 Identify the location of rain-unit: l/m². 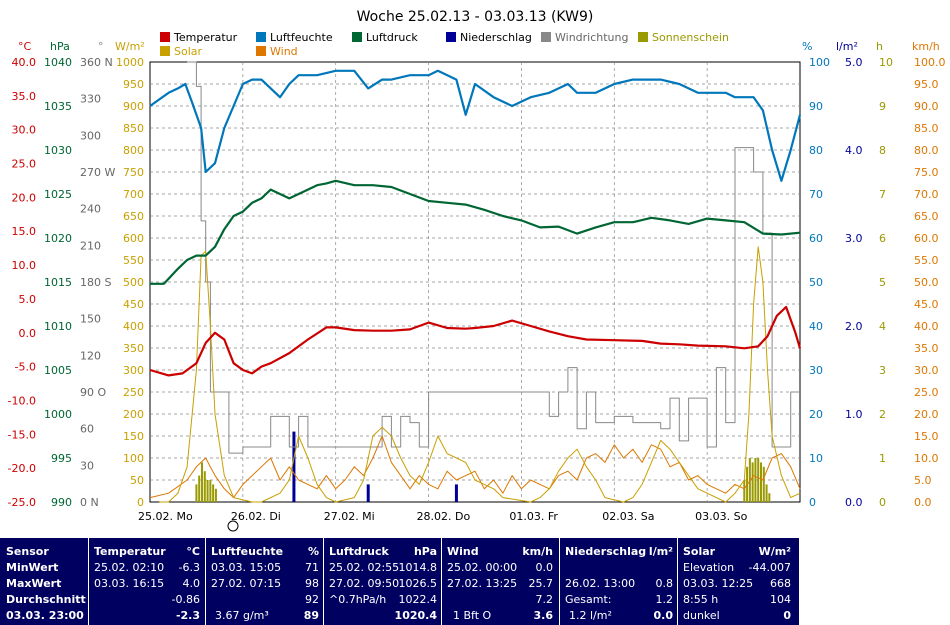
(847, 46).